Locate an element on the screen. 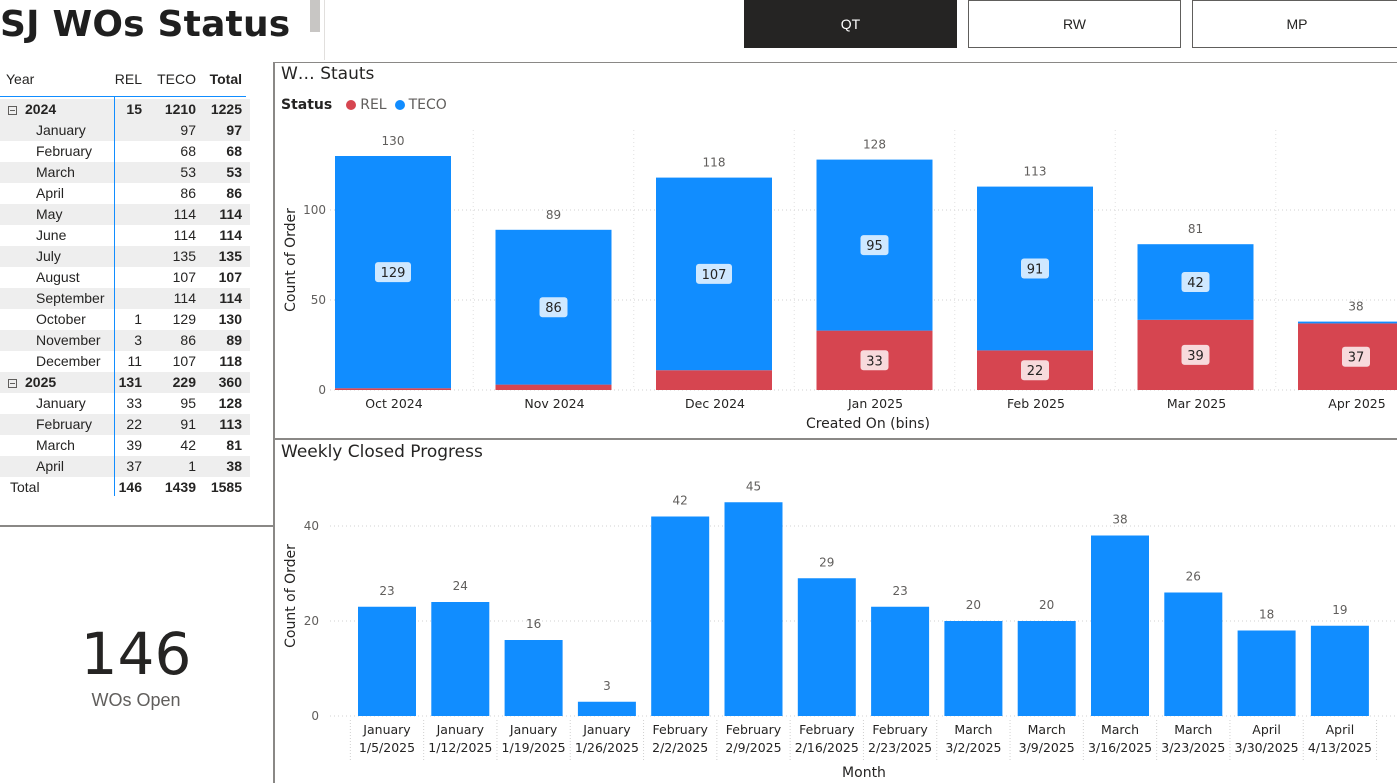 The width and height of the screenshot is (1397, 783). x-tick-week-label: 1/12/2025 is located at coordinates (460, 747).